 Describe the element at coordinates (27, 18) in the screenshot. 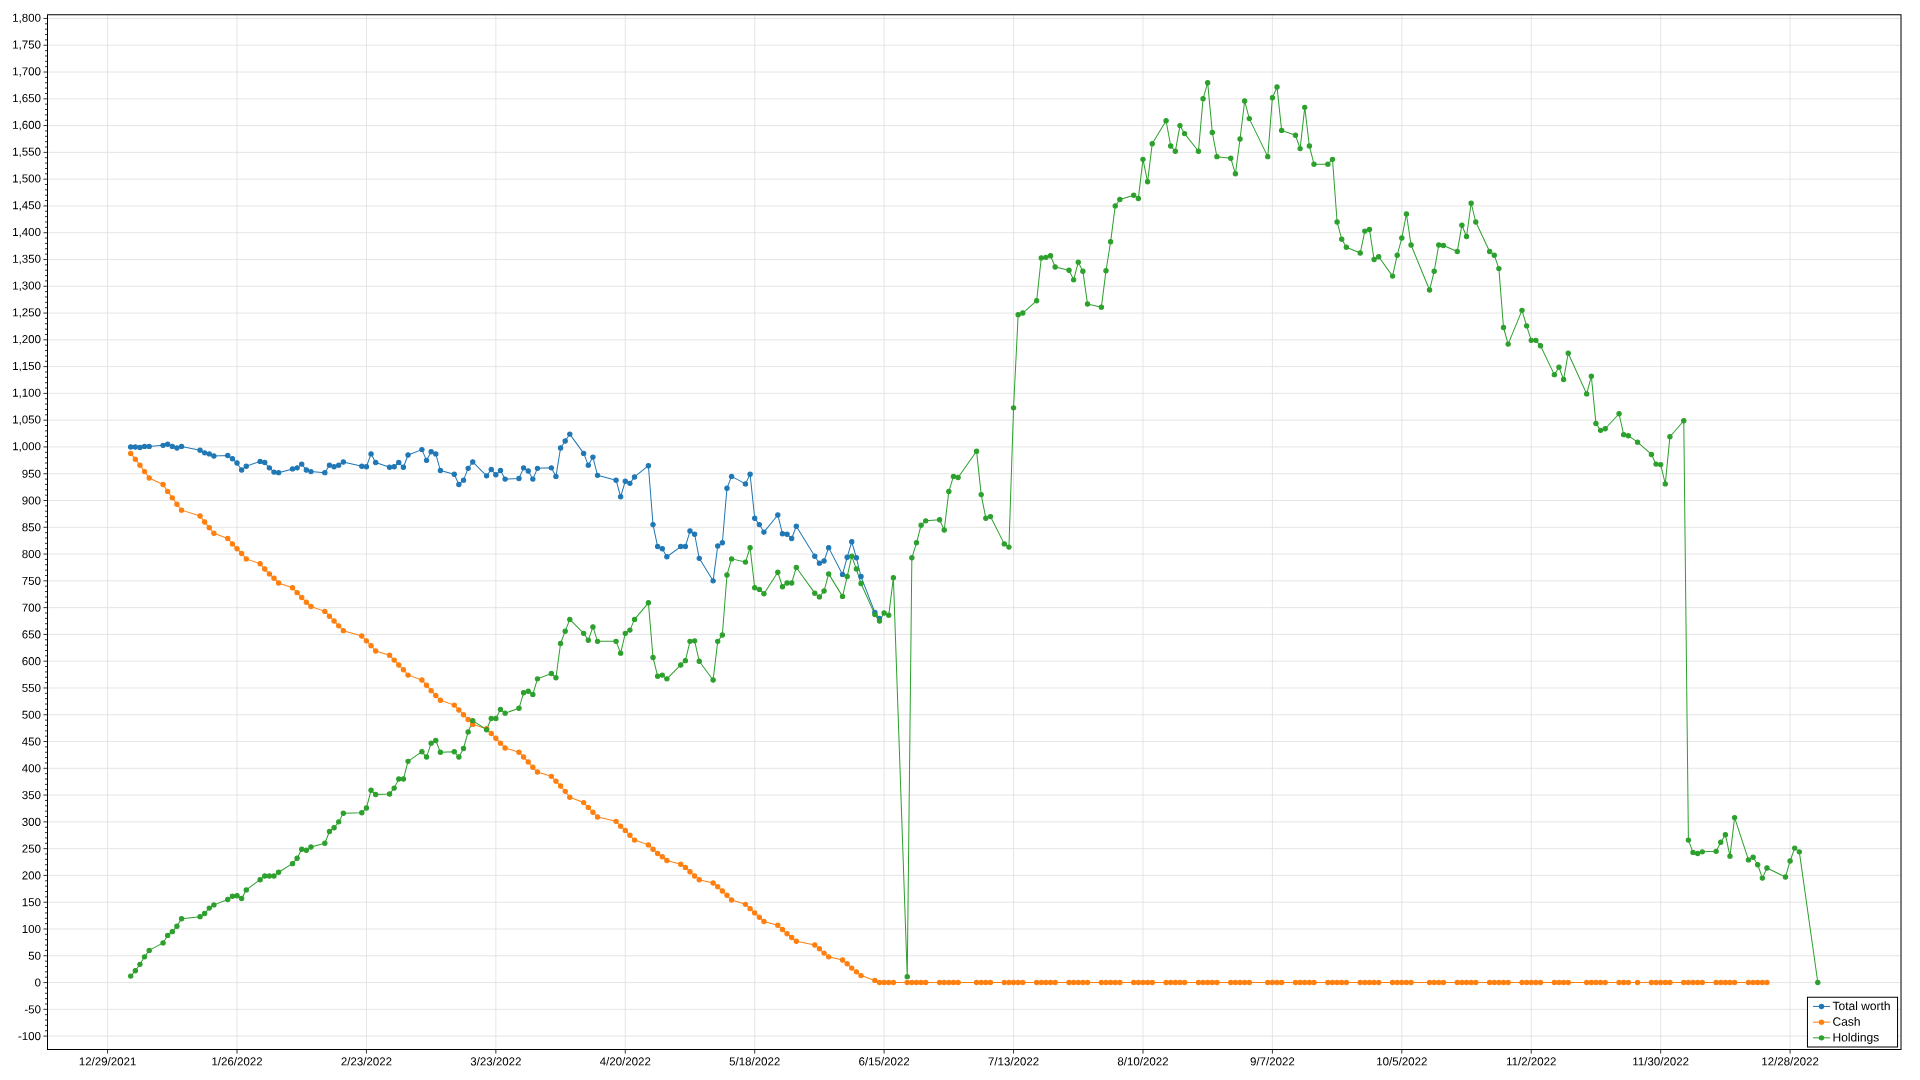

I see `y-tick-label: 1,800` at that location.